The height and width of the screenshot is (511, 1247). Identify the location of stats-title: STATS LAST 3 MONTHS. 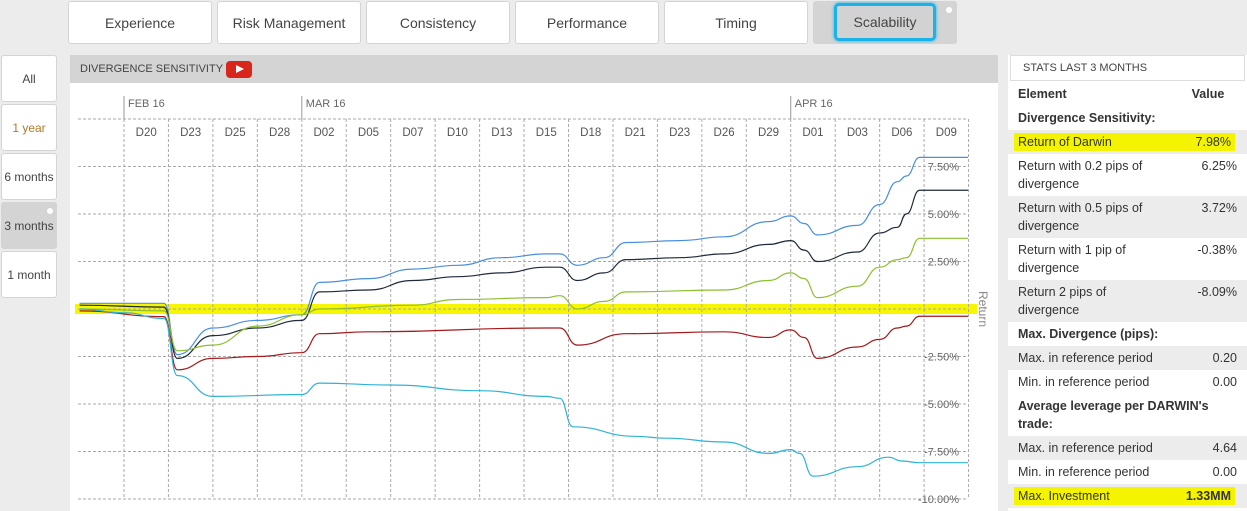
(1127, 68).